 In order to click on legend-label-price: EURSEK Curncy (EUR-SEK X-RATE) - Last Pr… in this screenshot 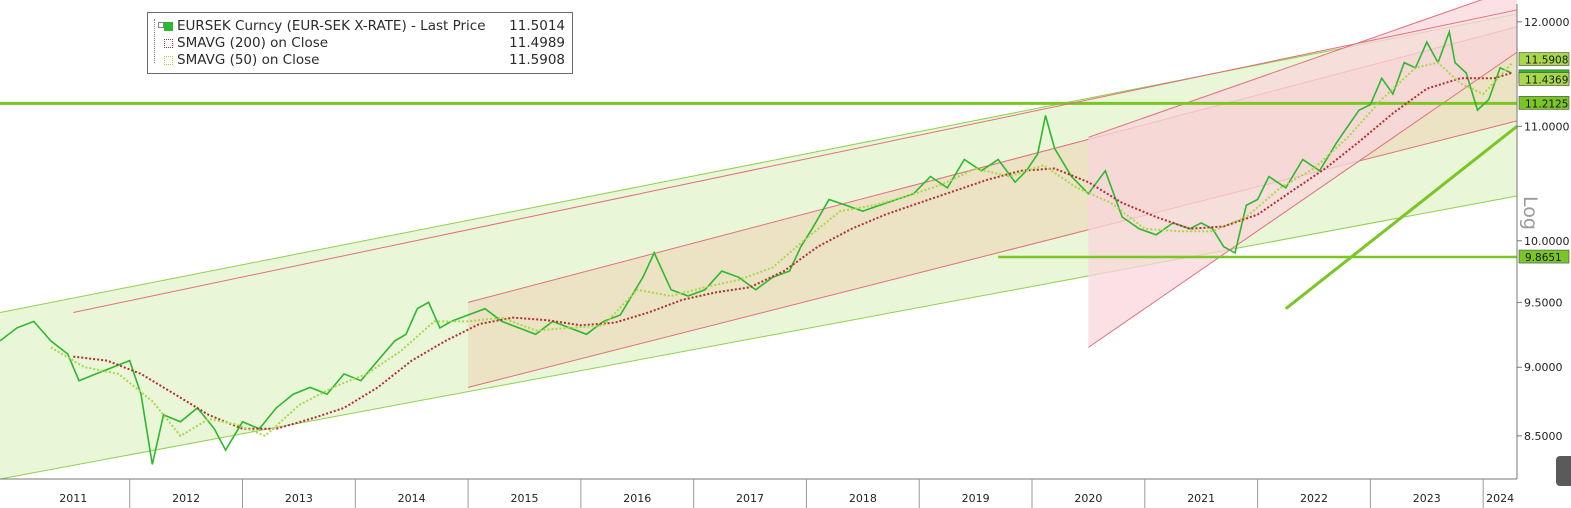, I will do `click(331, 26)`.